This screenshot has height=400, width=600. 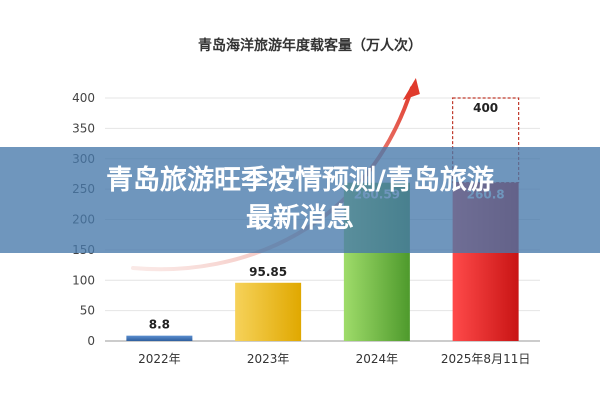 I want to click on projection-label: 400, so click(x=485, y=108).